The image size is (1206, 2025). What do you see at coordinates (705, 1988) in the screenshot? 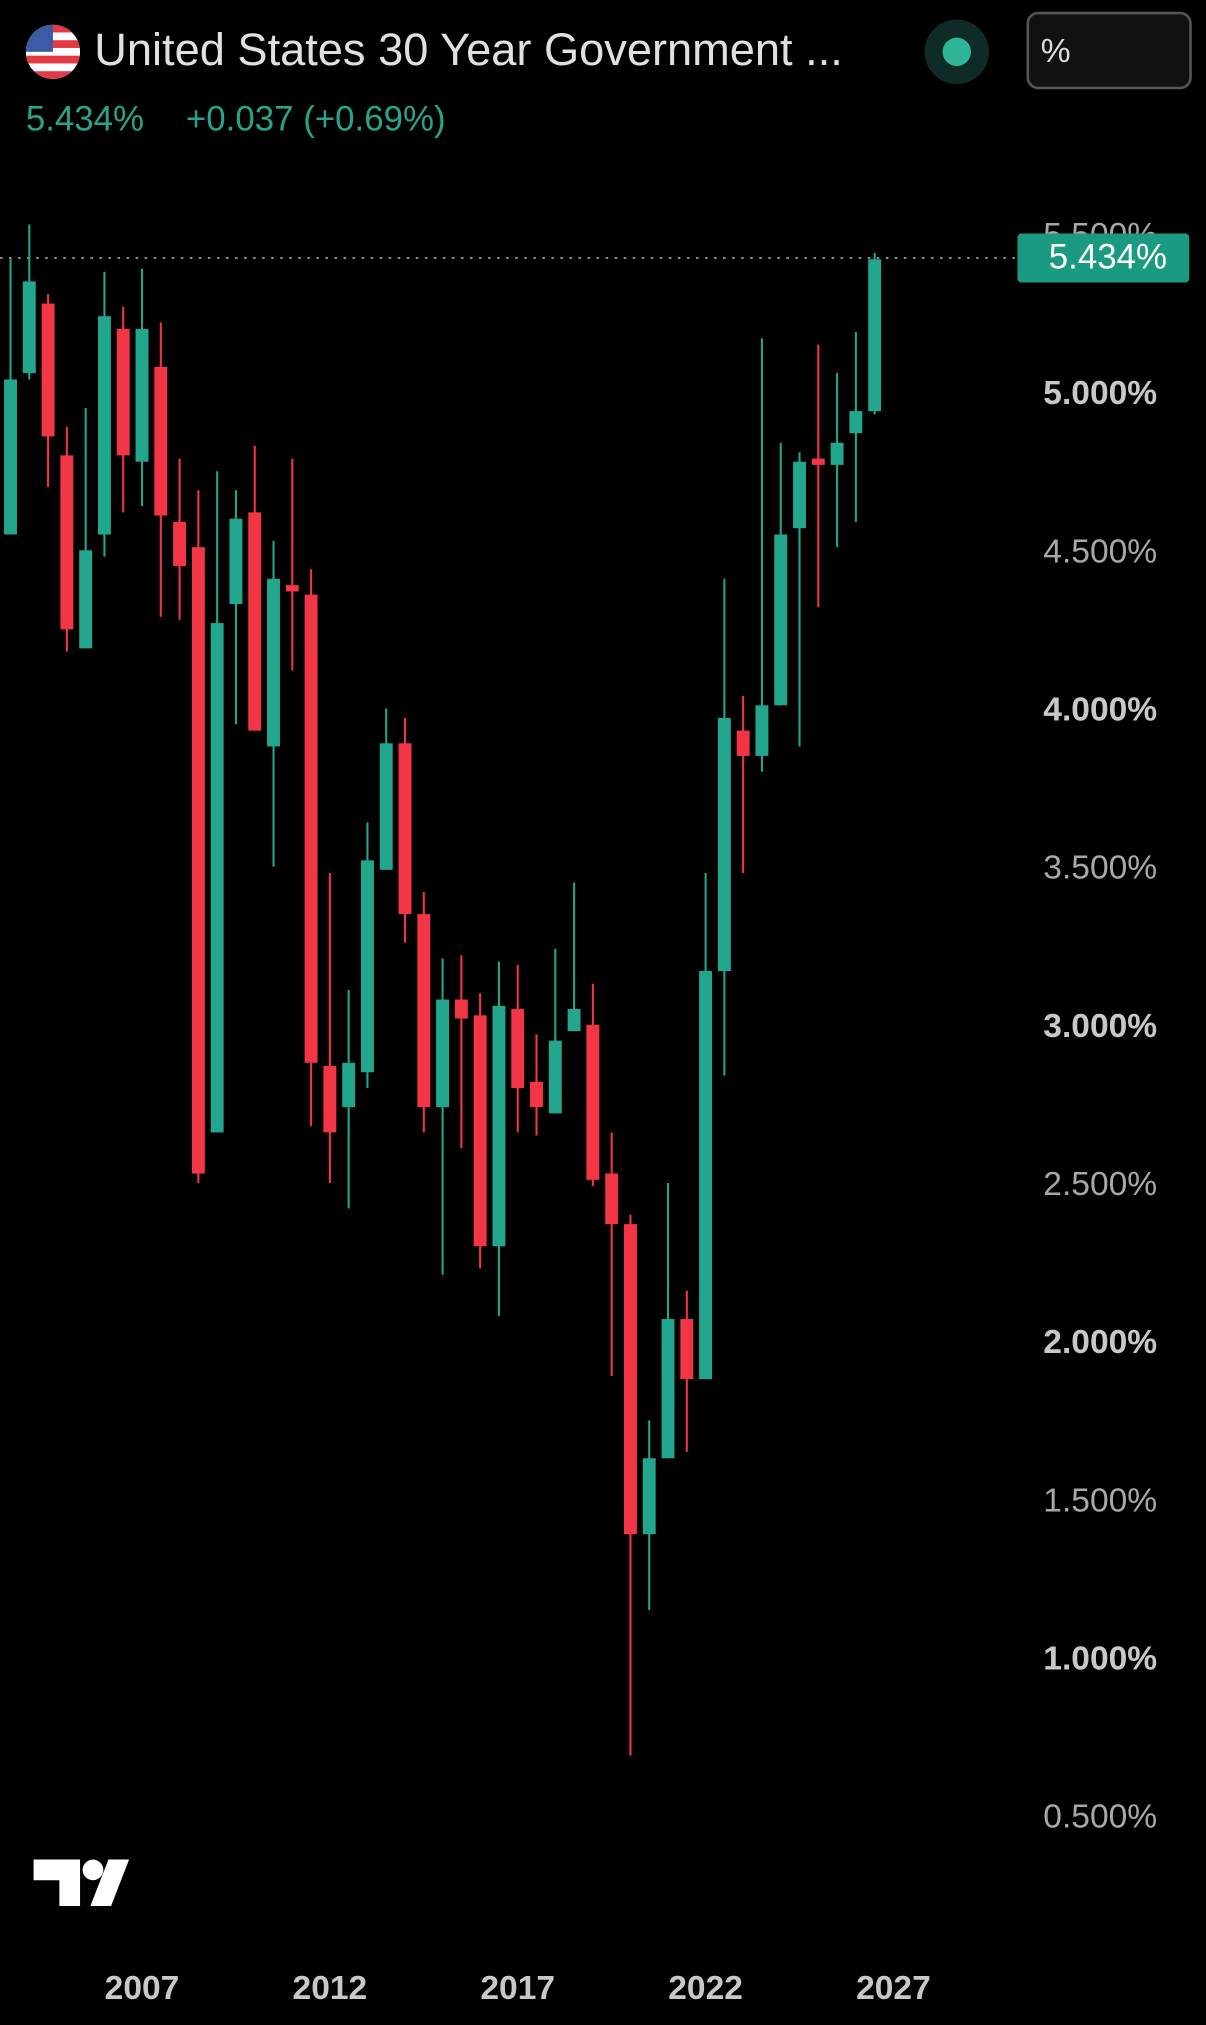
I see `x-tick-label: 2022` at bounding box center [705, 1988].